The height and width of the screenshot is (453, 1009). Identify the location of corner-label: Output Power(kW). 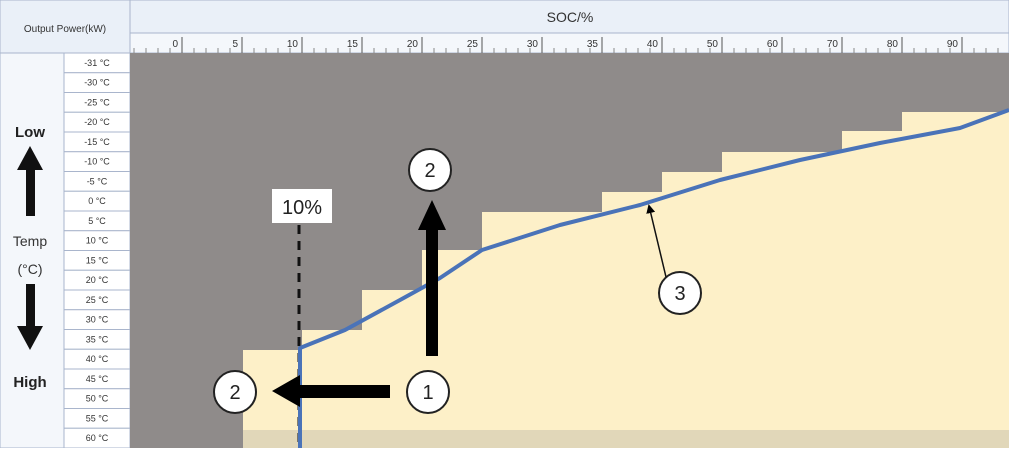
(65, 29).